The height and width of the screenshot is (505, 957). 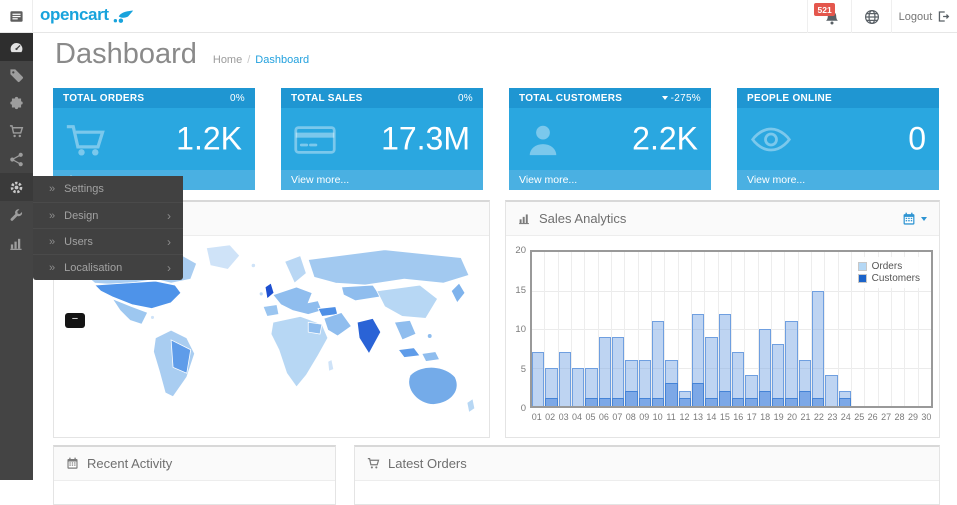 What do you see at coordinates (108, 189) in the screenshot?
I see `submenu-item-settings: » Settings` at bounding box center [108, 189].